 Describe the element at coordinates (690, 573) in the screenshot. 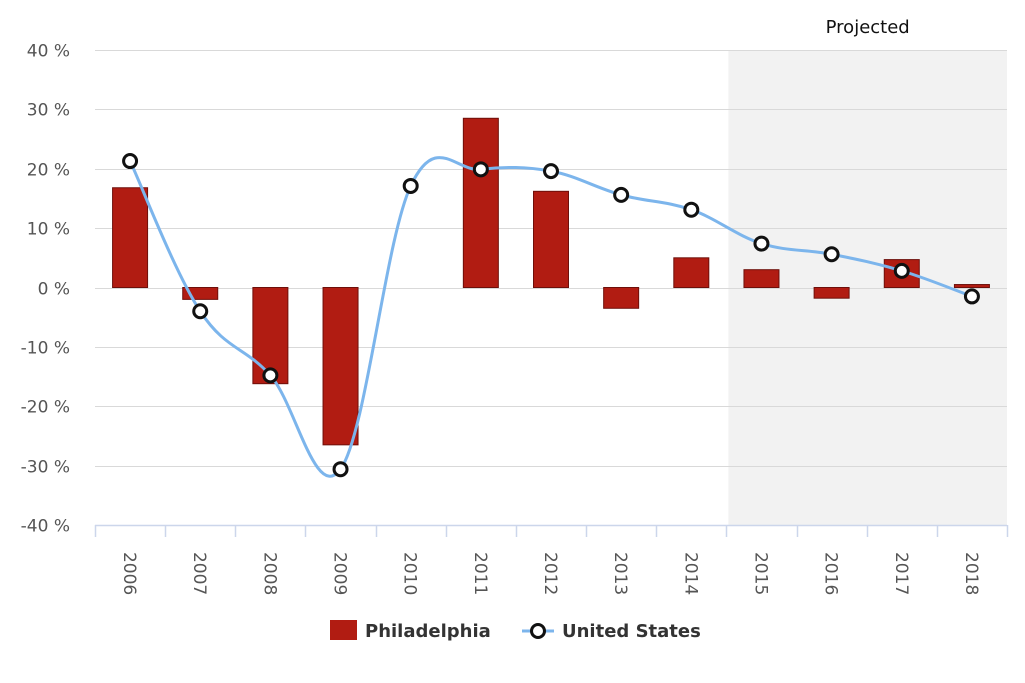

I see `x-tick-label: 2014` at that location.